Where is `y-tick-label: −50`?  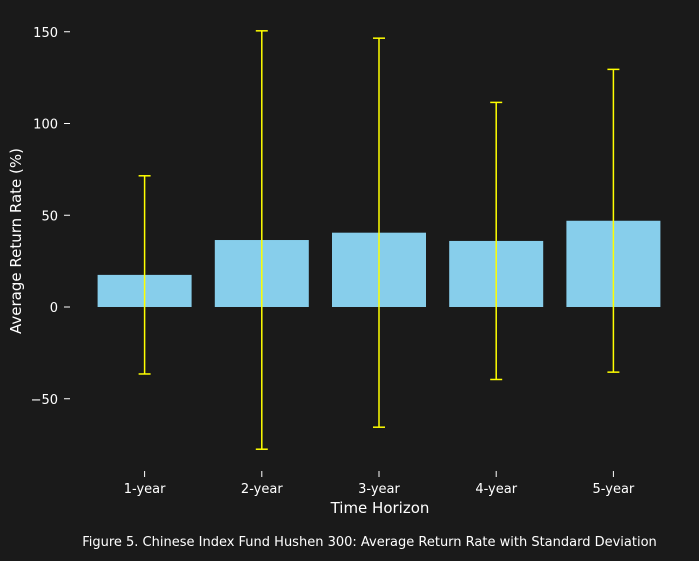 y-tick-label: −50 is located at coordinates (44, 400).